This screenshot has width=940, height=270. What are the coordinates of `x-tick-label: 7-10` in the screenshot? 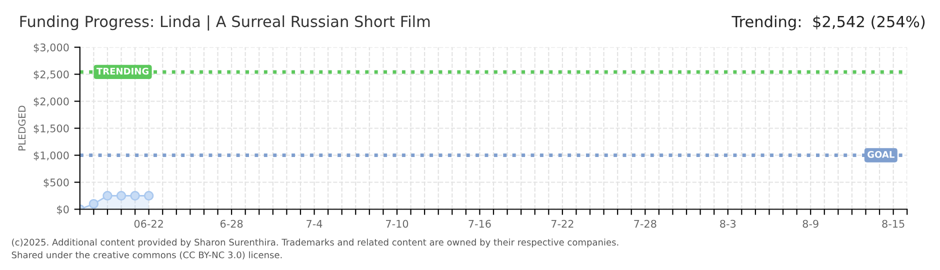 It's located at (397, 224).